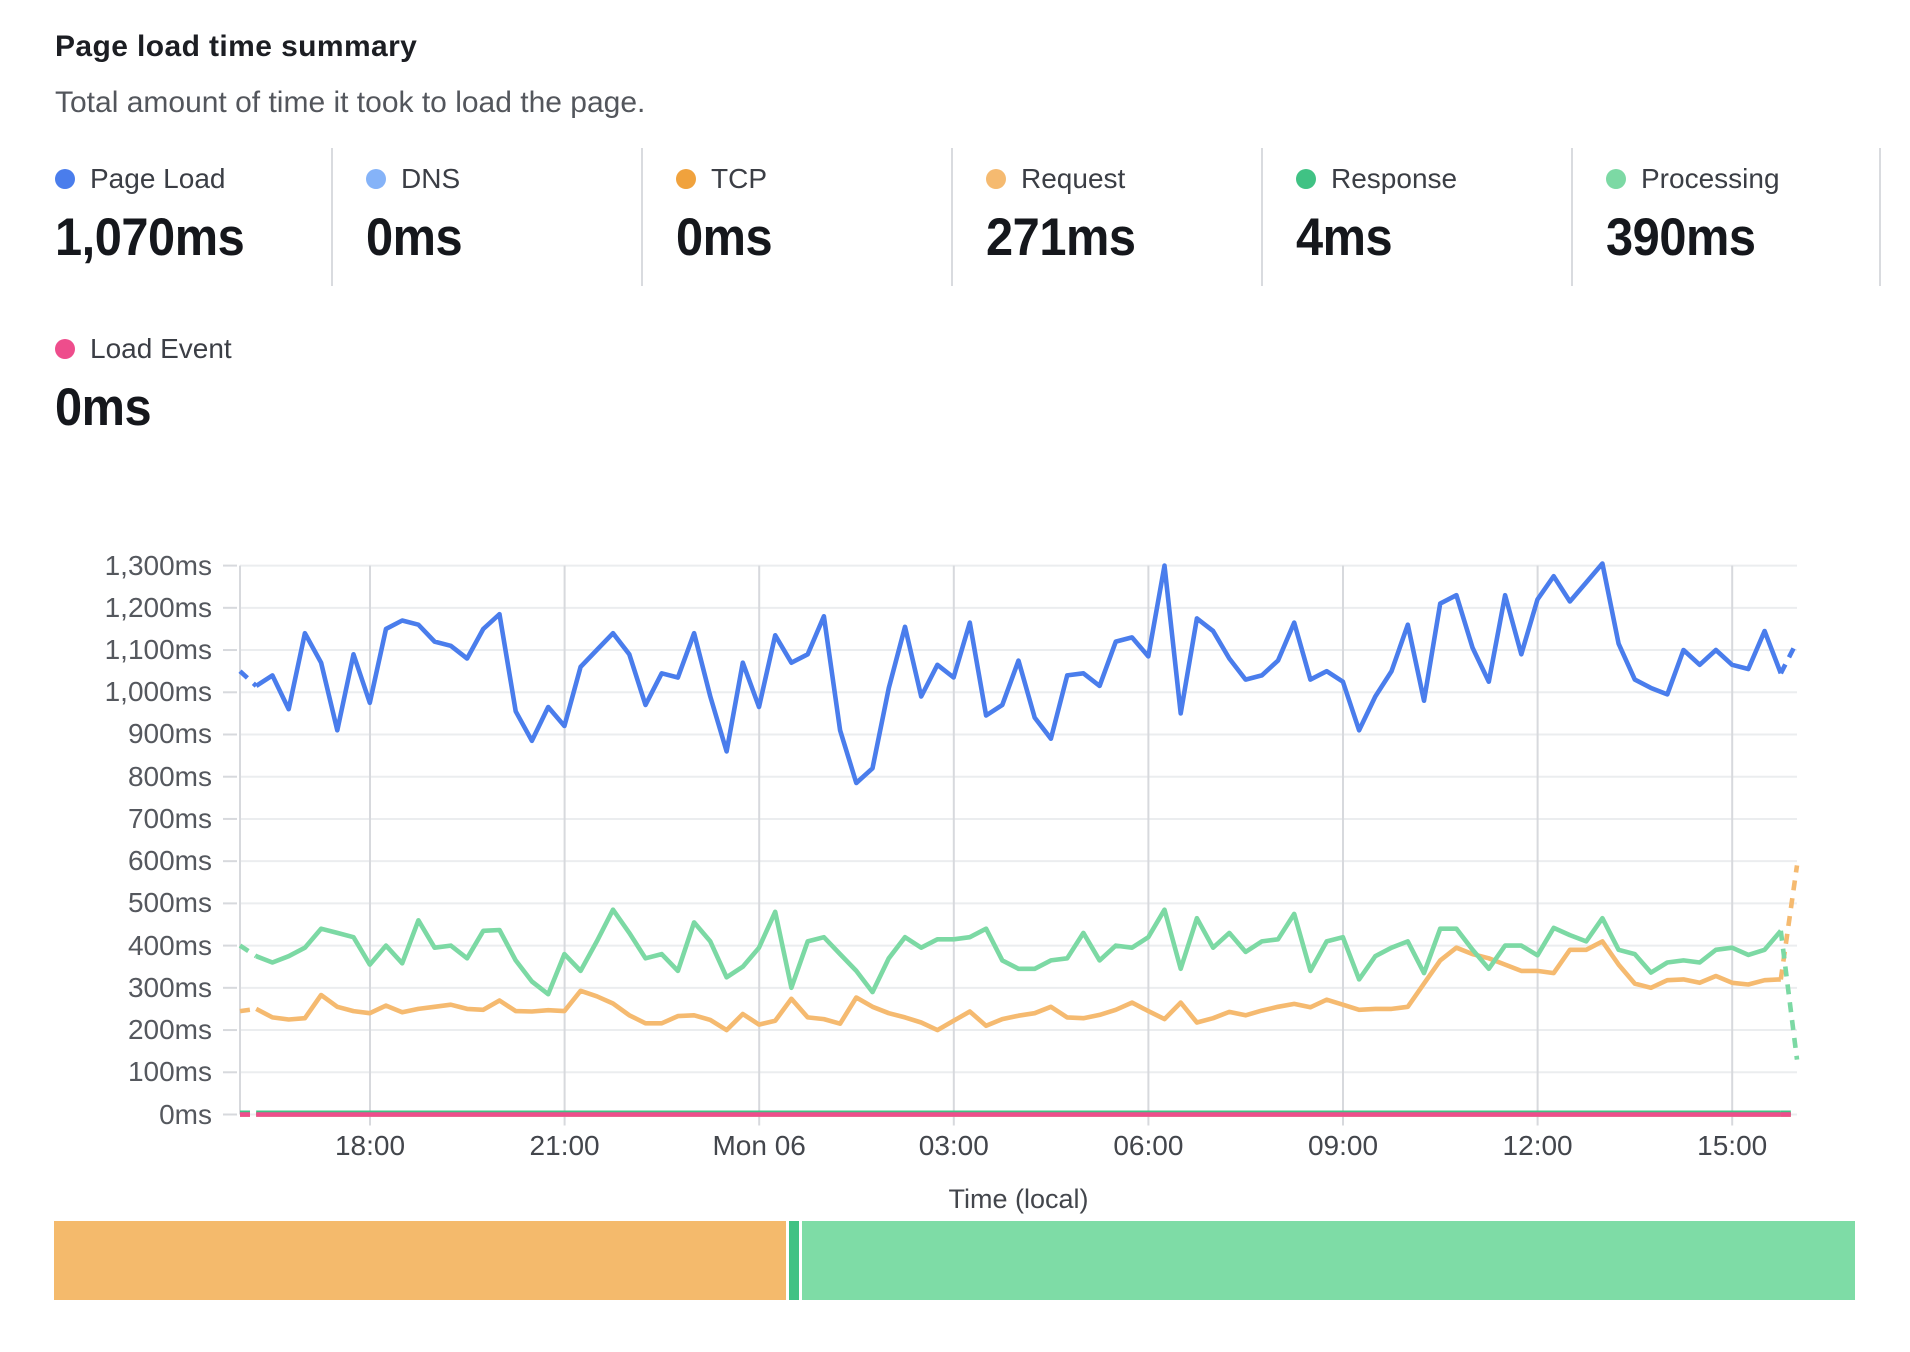  I want to click on series-page-load, so click(1019, 673).